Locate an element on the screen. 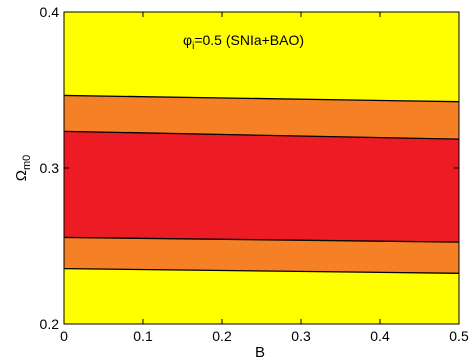 The image size is (473, 362). annotation: φi=0.5 (SNIa+BAO) is located at coordinates (243, 42).